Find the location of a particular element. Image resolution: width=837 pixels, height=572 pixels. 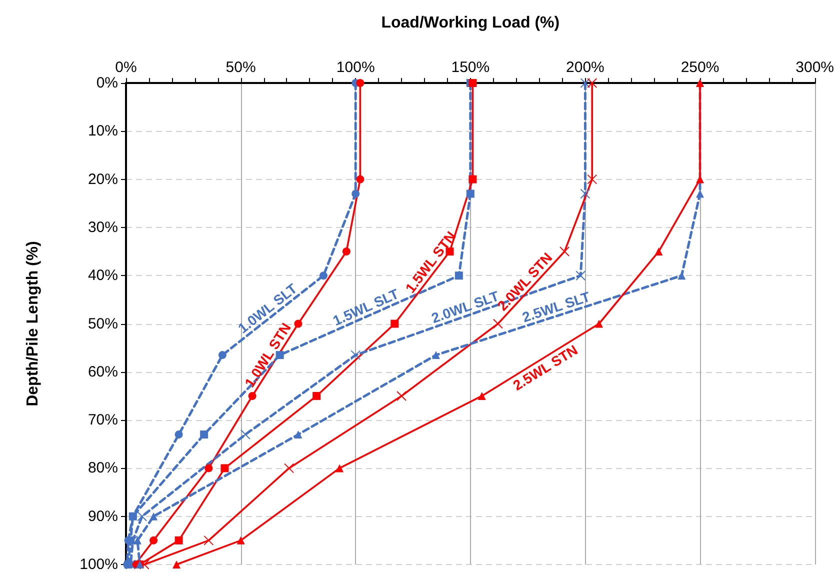

y-tick-label: 90% is located at coordinates (103, 516).